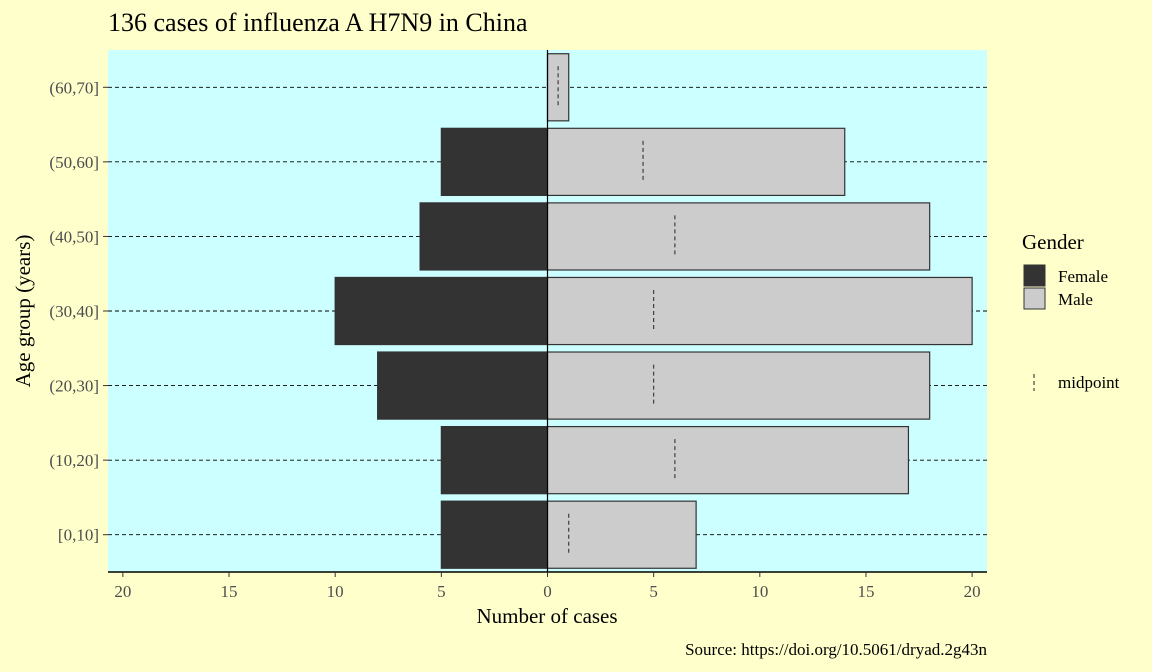  Describe the element at coordinates (1075, 299) in the screenshot. I see `legend-male-label: Male` at that location.